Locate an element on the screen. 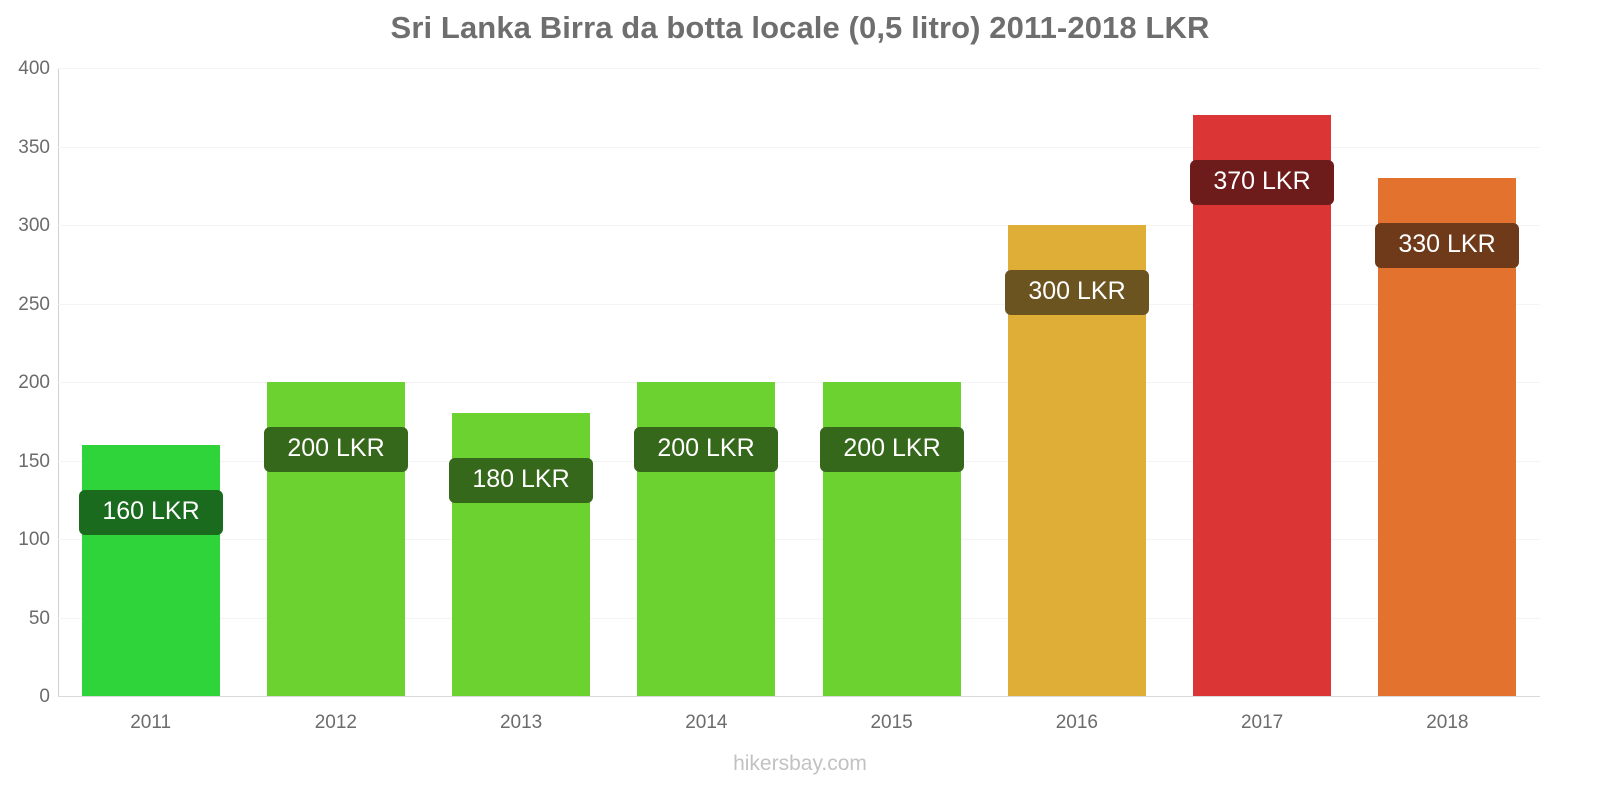 The height and width of the screenshot is (800, 1600). x-axis-tick-label: 2011 is located at coordinates (151, 722).